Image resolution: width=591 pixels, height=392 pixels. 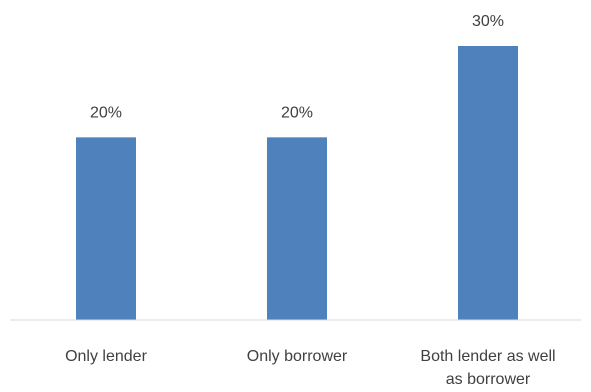 What do you see at coordinates (487, 368) in the screenshot?
I see `category-label-3: Both lender as well as borrower` at bounding box center [487, 368].